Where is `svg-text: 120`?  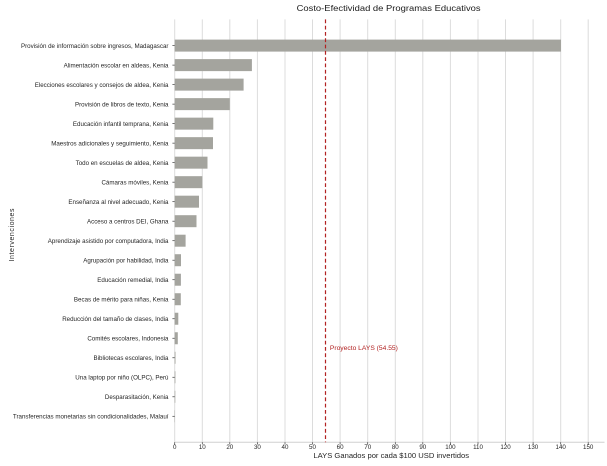 svg-text: 120 is located at coordinates (505, 447).